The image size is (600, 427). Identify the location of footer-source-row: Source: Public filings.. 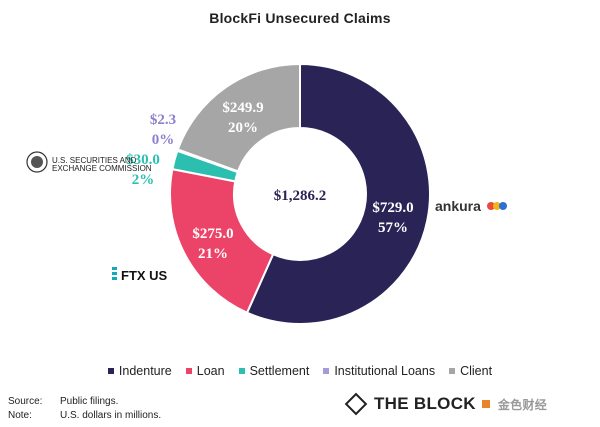
(84, 402).